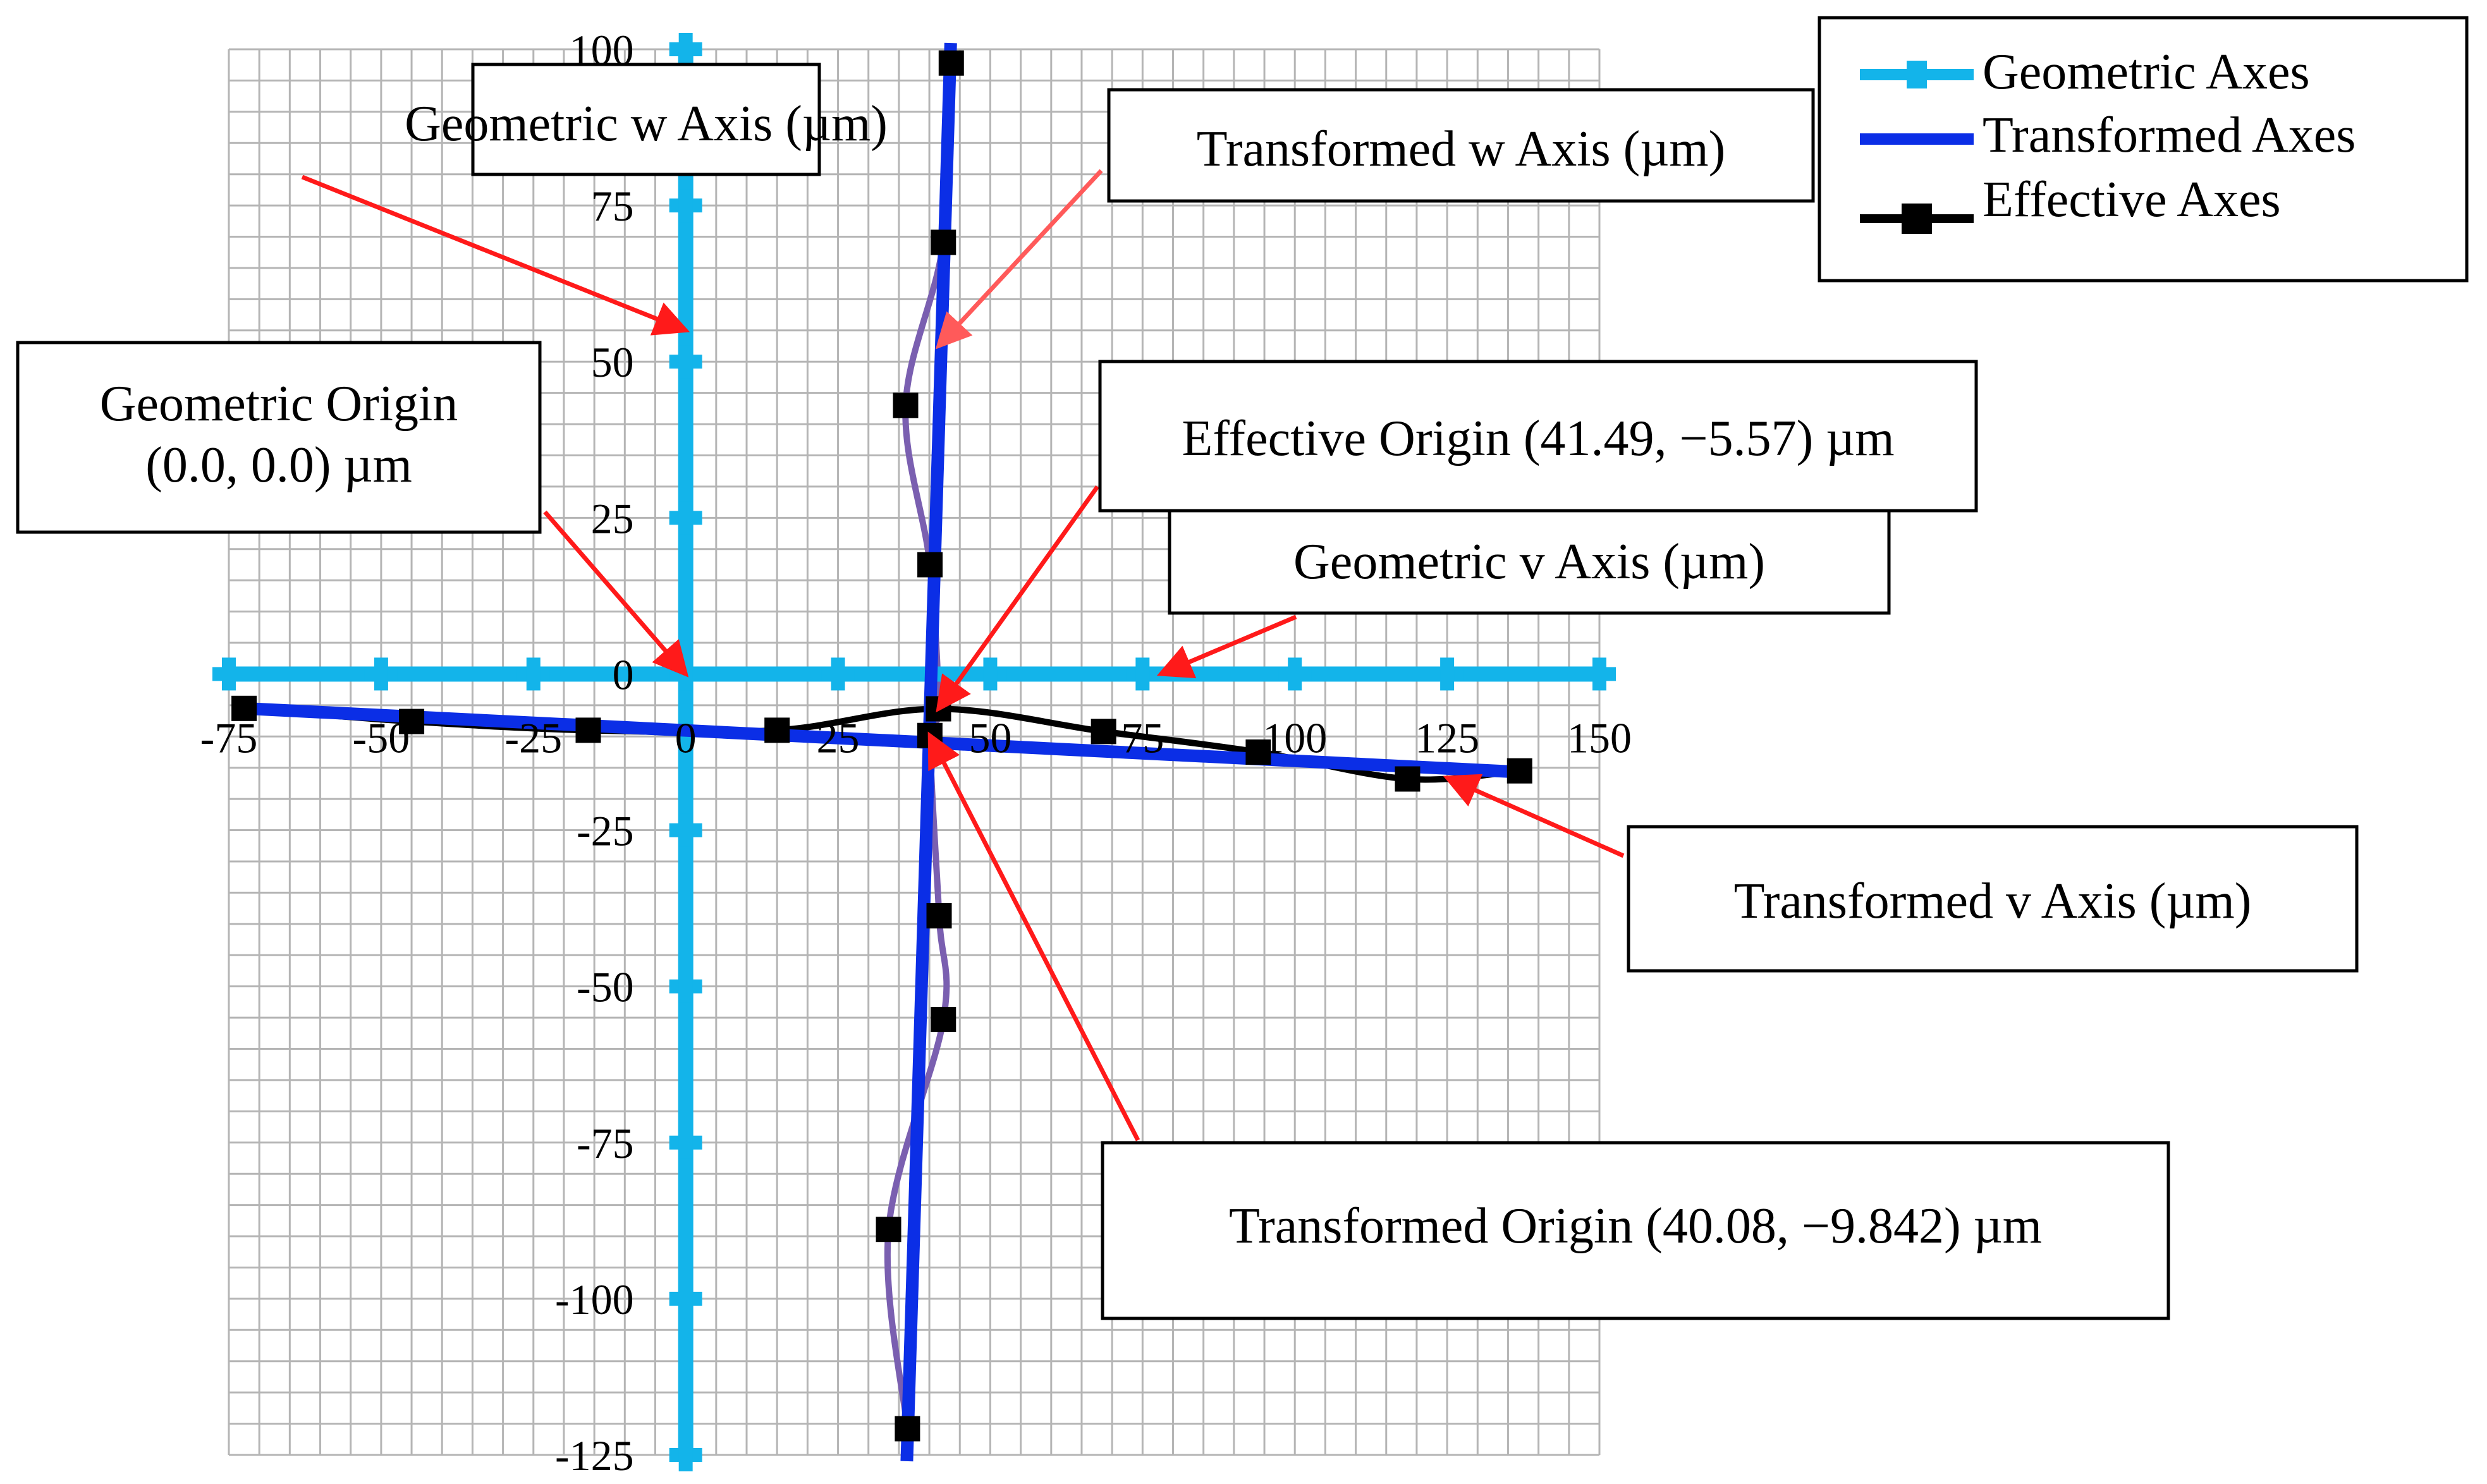 Image resolution: width=2487 pixels, height=1484 pixels. What do you see at coordinates (533, 738) in the screenshot?
I see `x-tick-label: -25` at bounding box center [533, 738].